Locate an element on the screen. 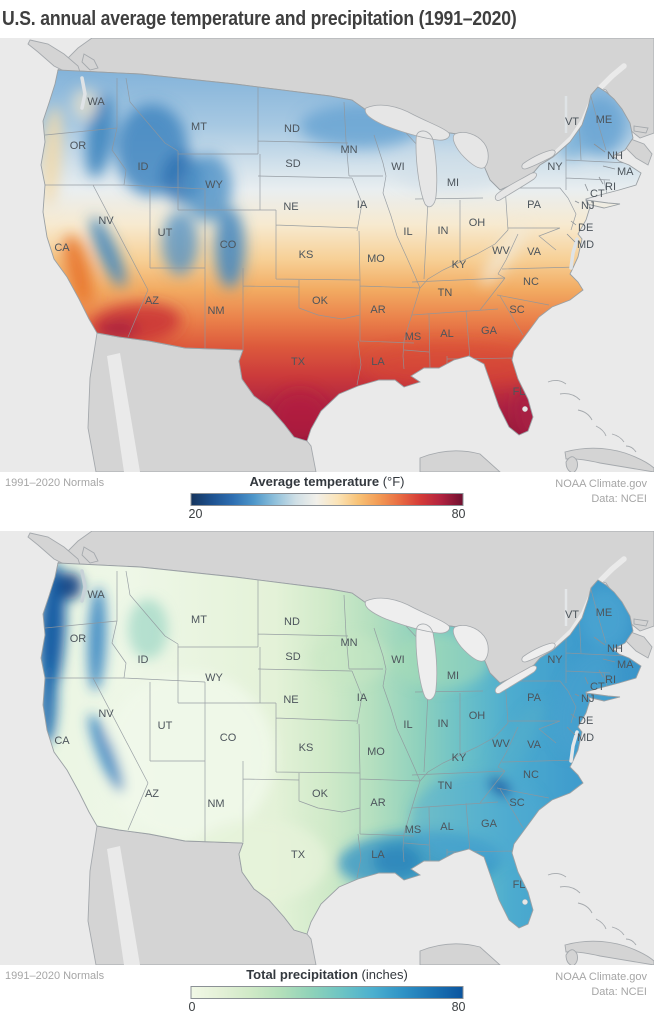  precipitation-colorbar is located at coordinates (327, 992).